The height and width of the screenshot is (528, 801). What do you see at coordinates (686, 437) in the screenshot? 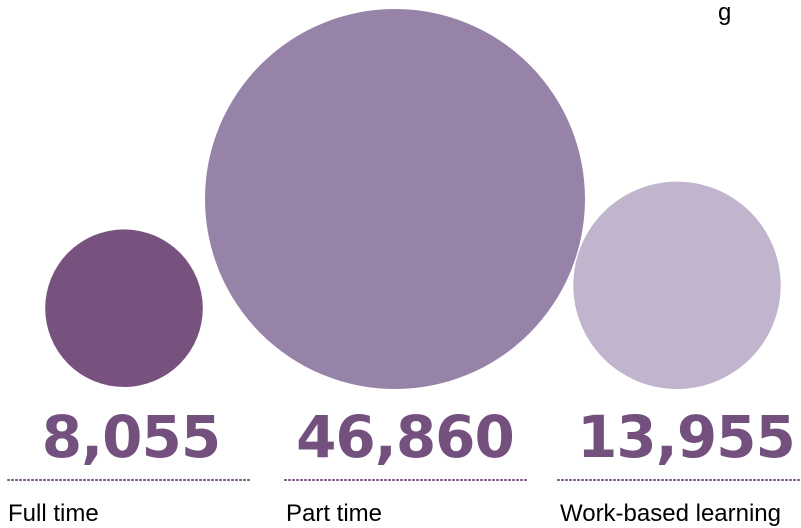
I see `value-label: 13,955` at bounding box center [686, 437].